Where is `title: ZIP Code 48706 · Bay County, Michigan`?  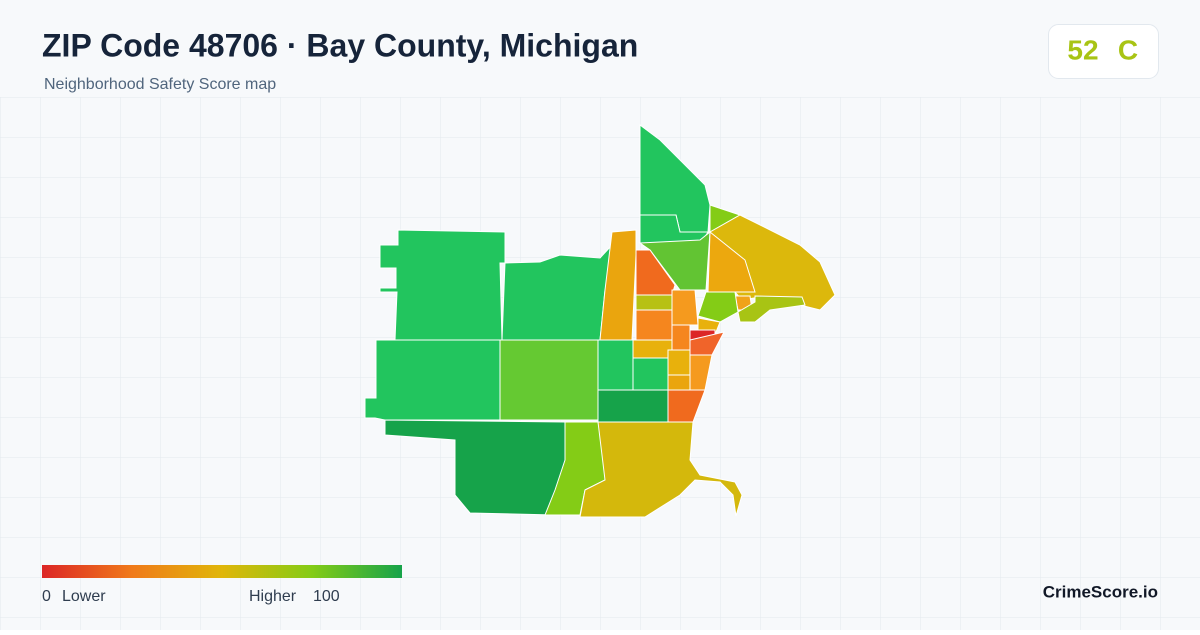
title: ZIP Code 48706 · Bay County, Michigan is located at coordinates (340, 45).